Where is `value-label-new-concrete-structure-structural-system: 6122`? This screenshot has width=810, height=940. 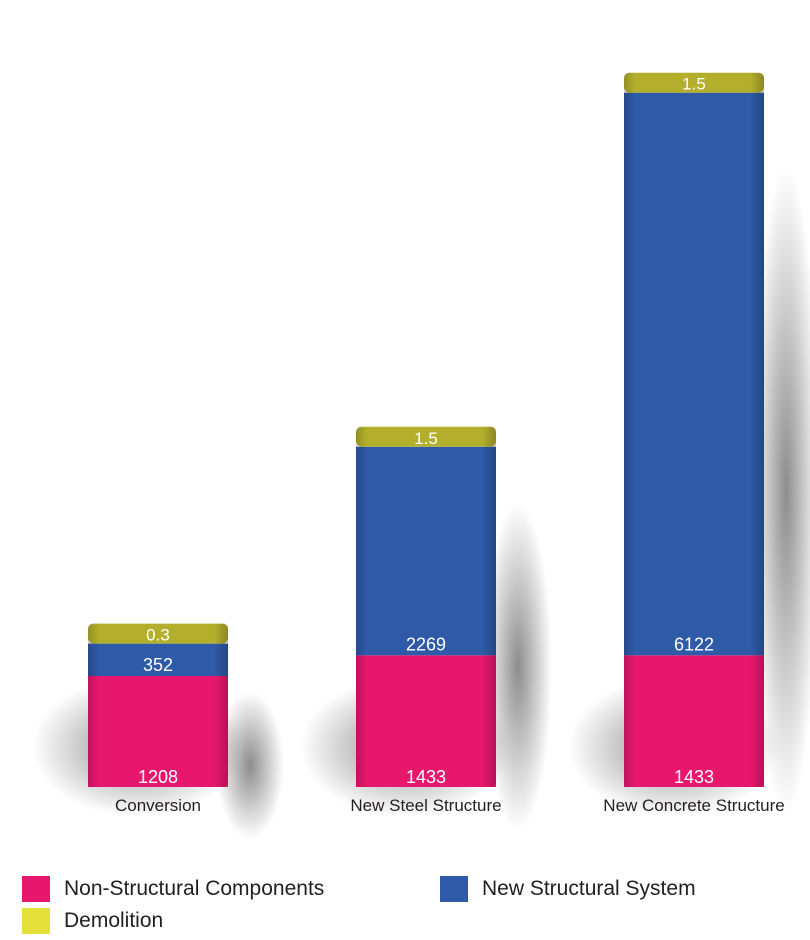
value-label-new-concrete-structure-structural-system: 6122 is located at coordinates (694, 644).